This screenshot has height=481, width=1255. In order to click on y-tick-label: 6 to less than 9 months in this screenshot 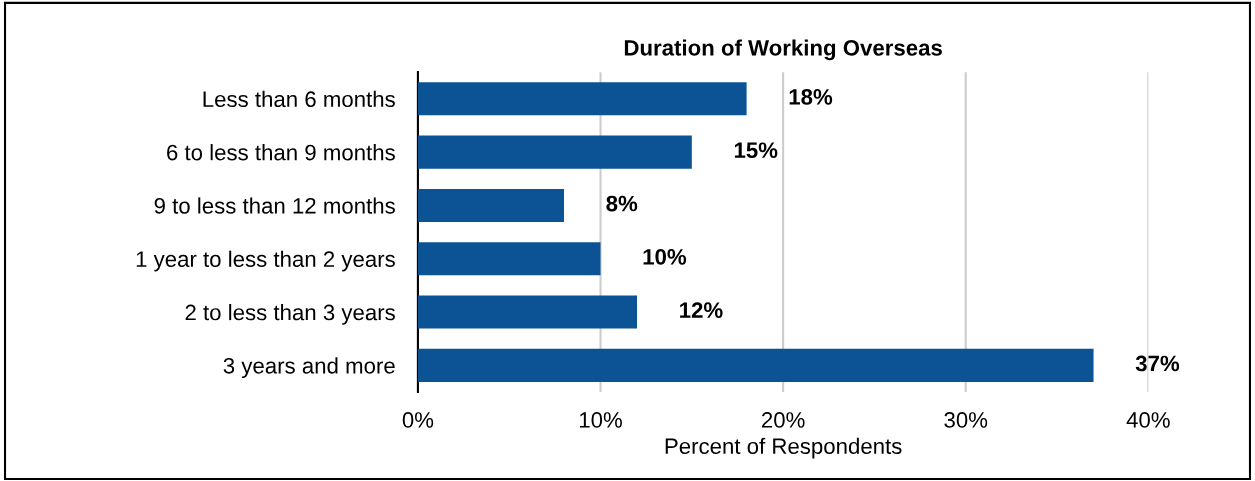, I will do `click(281, 152)`.